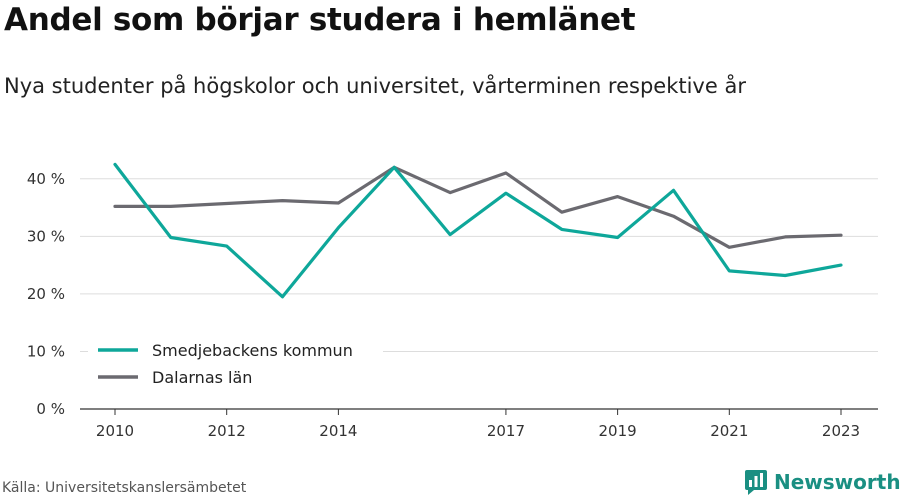  I want to click on y-tick-label: 40 %, so click(46, 179).